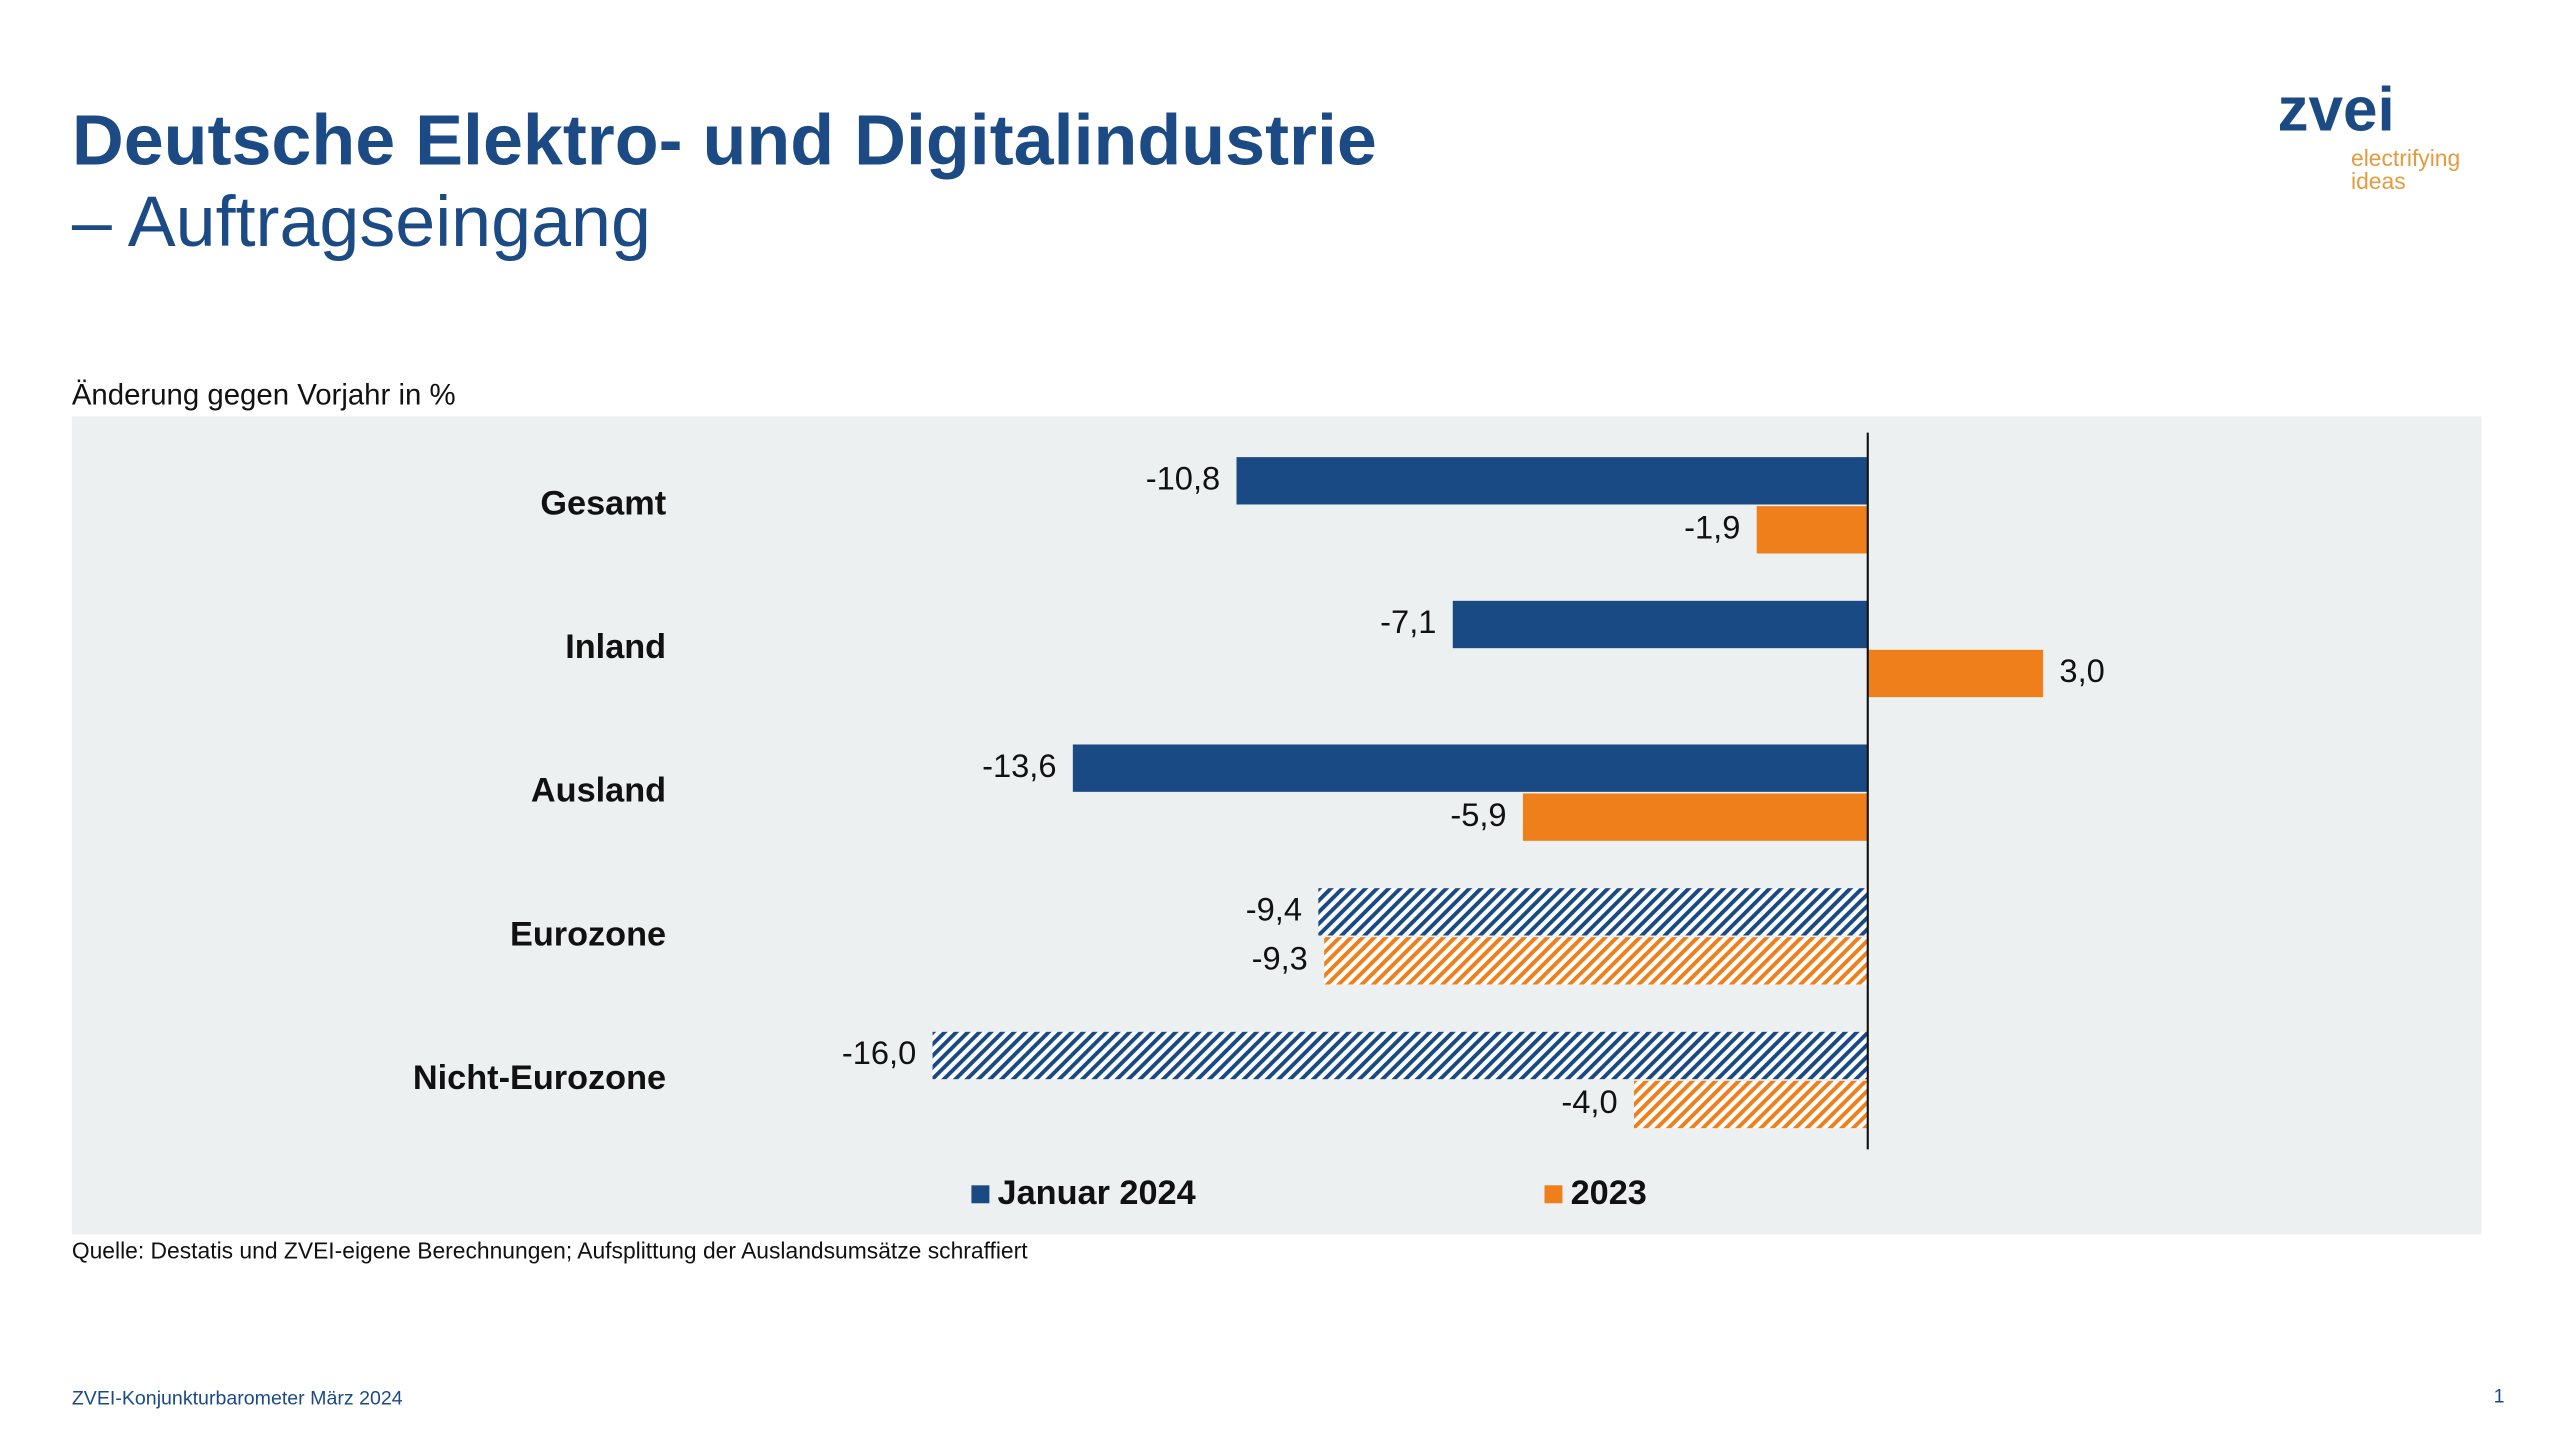  What do you see at coordinates (1408, 621) in the screenshot?
I see `value-label: -7,1` at bounding box center [1408, 621].